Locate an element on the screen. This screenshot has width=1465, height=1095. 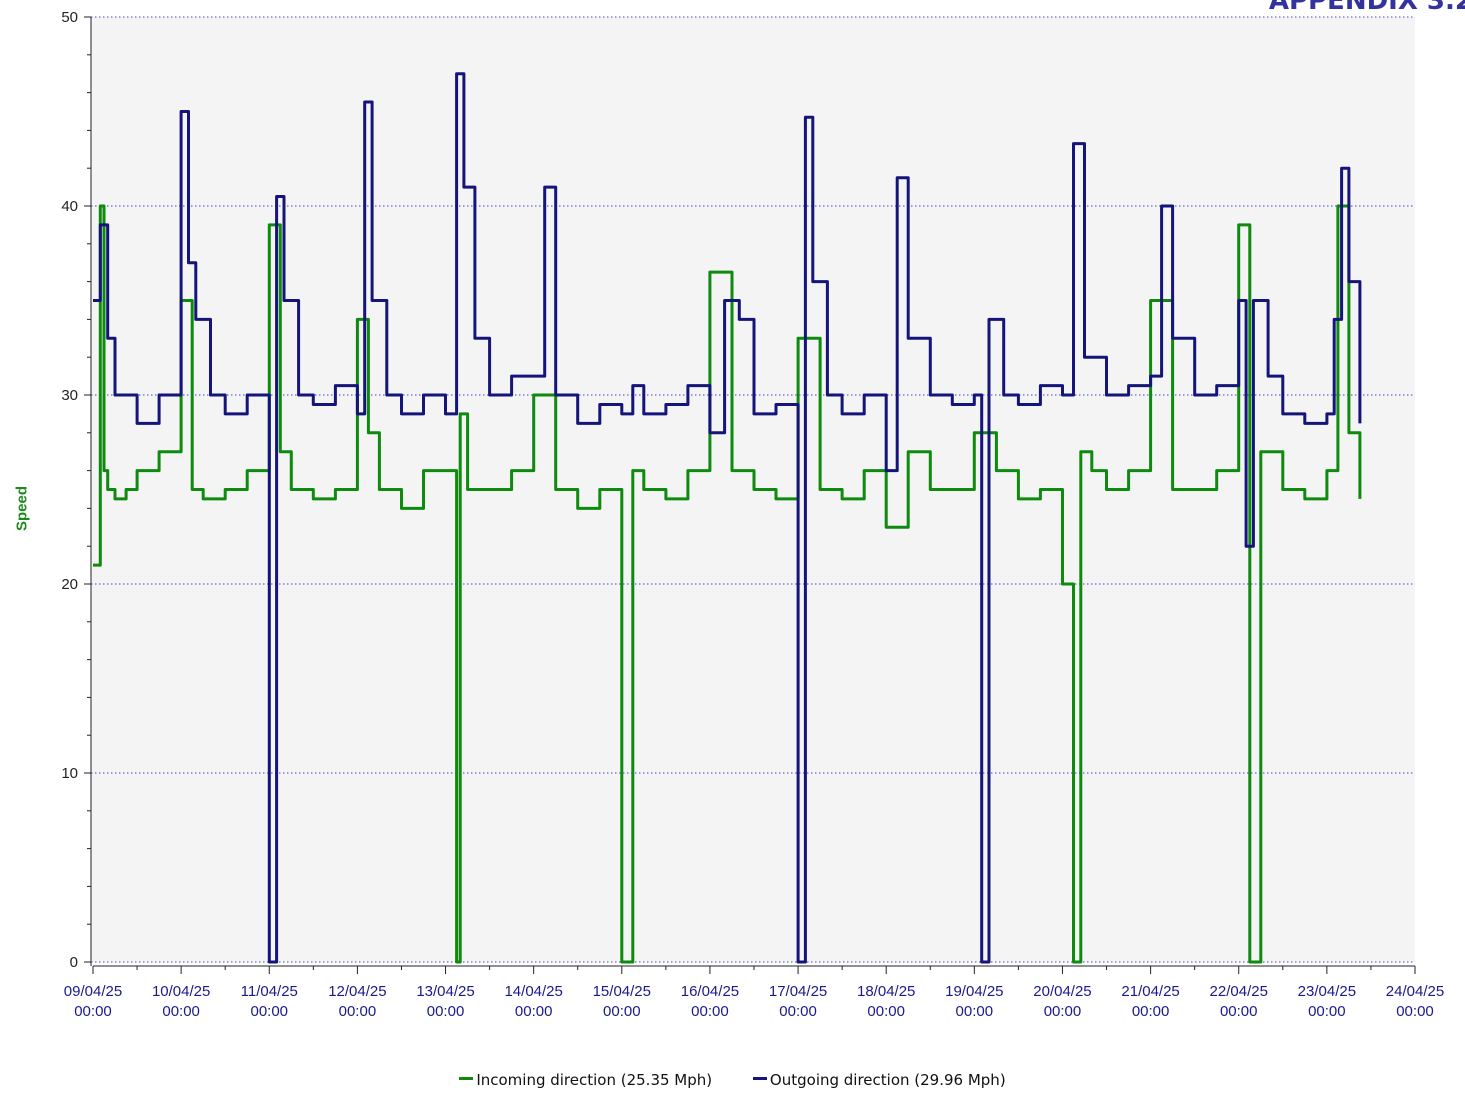
x-tick-label-date: 11/04/25 is located at coordinates (269, 991).